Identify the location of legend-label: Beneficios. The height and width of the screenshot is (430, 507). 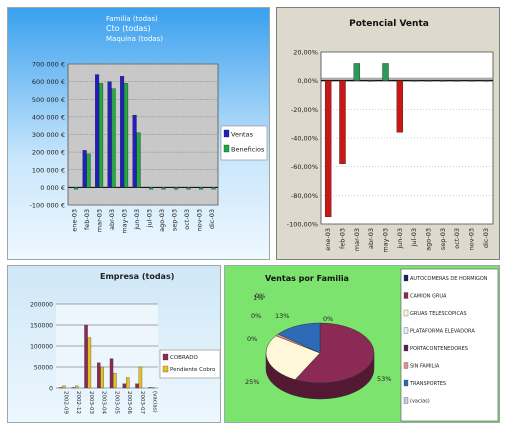
(248, 150).